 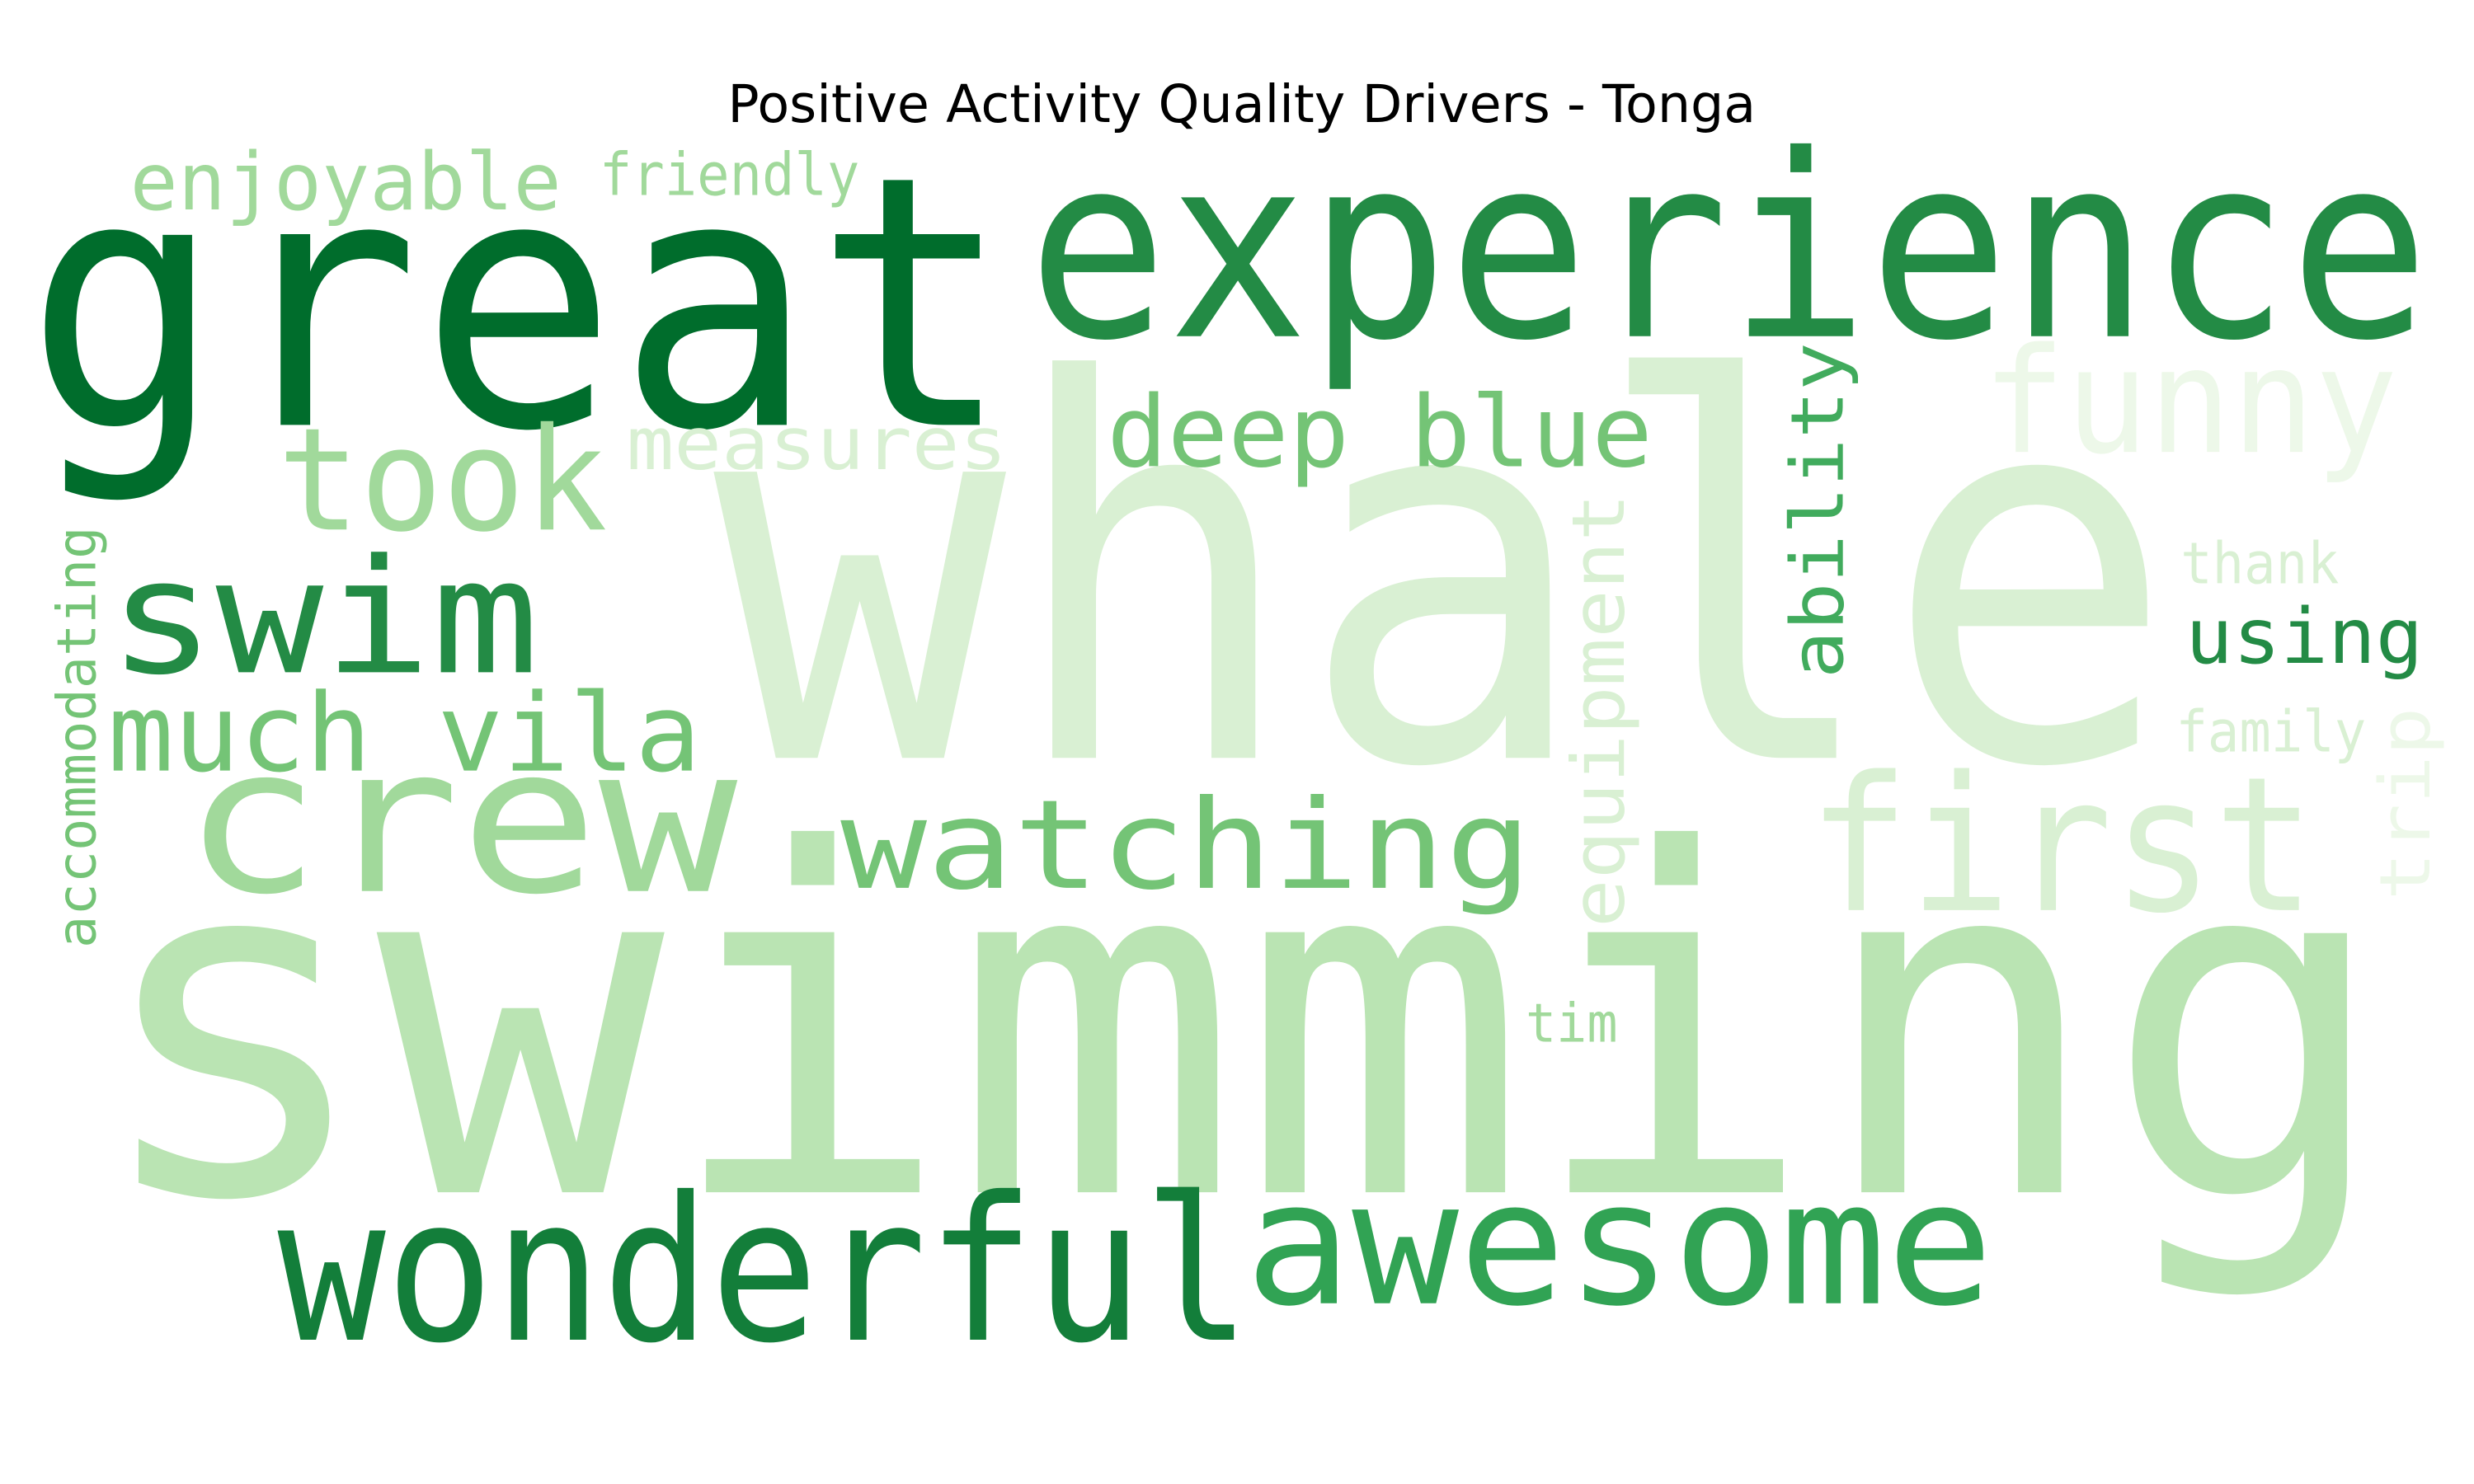 What do you see at coordinates (76, 737) in the screenshot?
I see `word-accommodating: accommodating` at bounding box center [76, 737].